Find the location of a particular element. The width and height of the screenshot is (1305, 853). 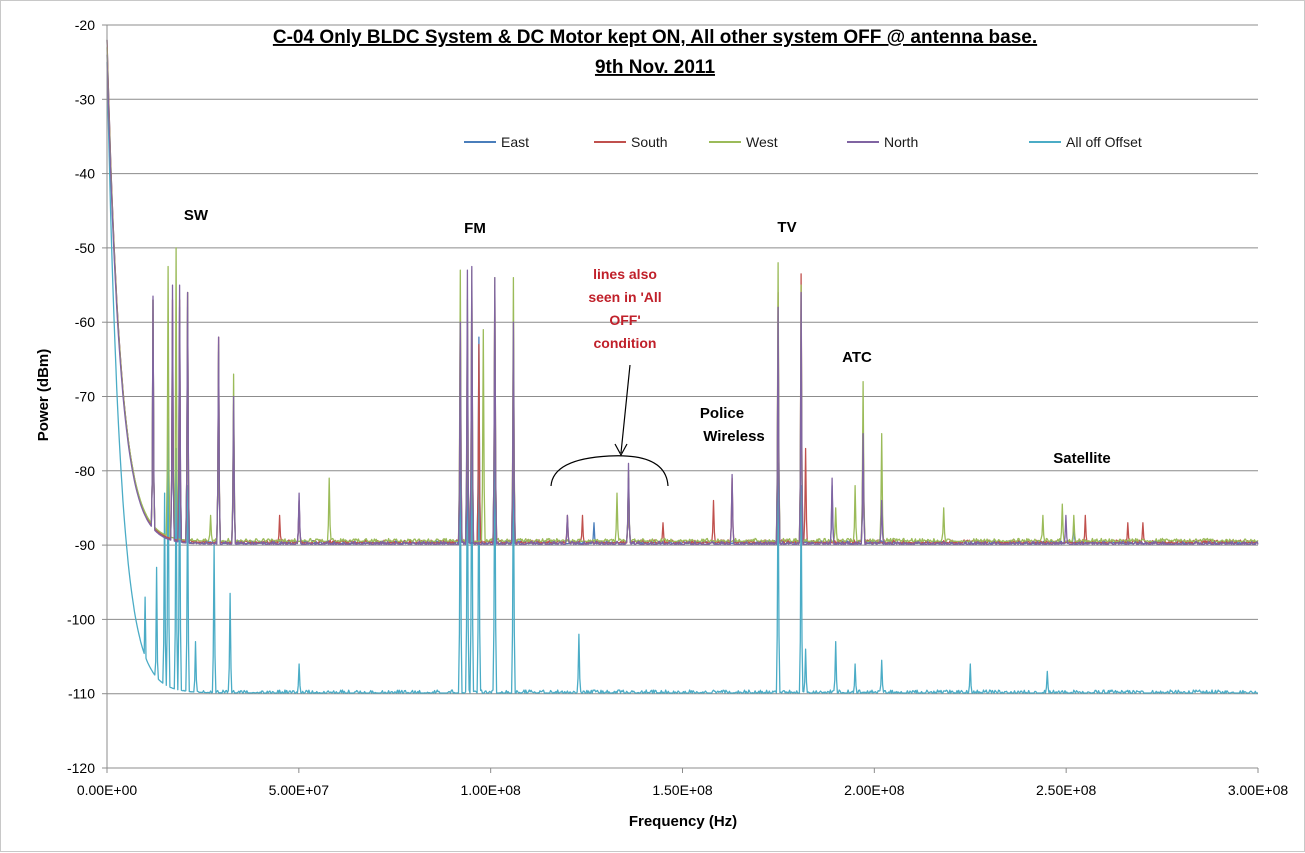

annotation-label: SW is located at coordinates (196, 215).